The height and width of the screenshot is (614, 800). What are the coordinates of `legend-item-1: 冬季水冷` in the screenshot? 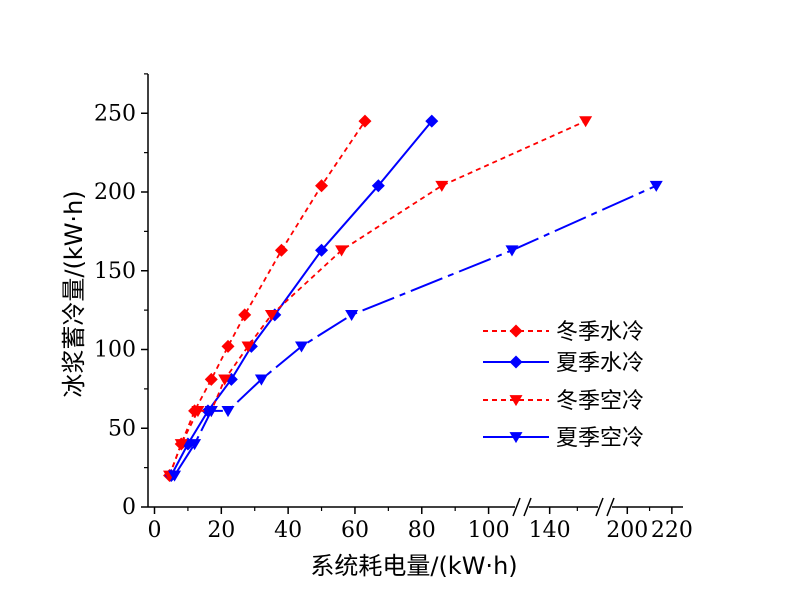 It's located at (563, 332).